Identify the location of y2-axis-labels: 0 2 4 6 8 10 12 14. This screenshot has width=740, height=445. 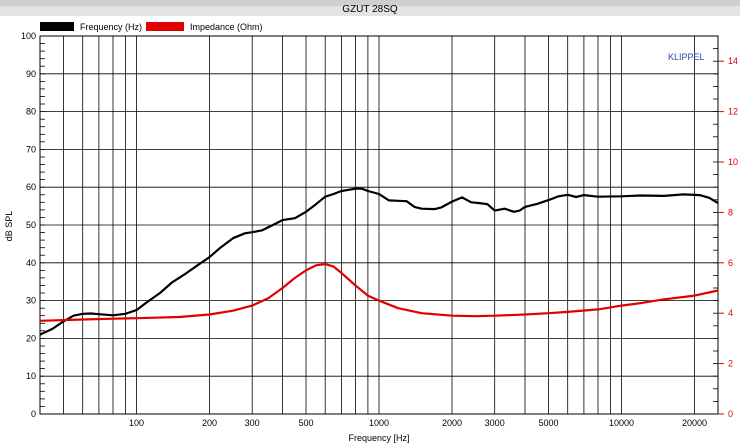
(733, 237).